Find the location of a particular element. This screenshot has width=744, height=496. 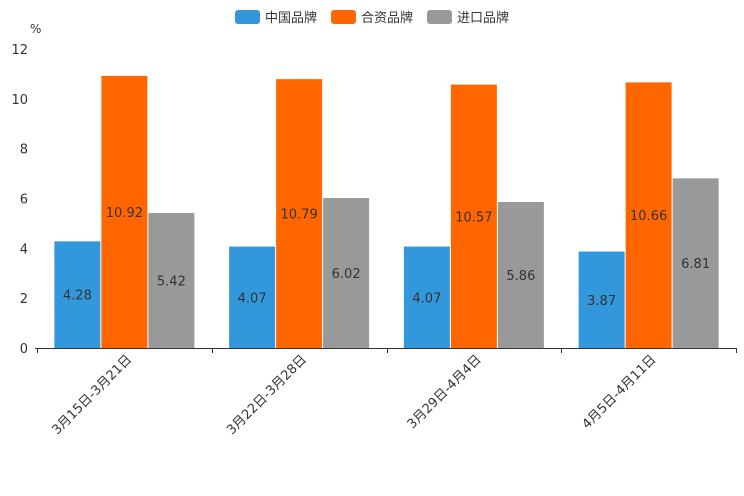

legend-label-joint-venture-brand: 合资品牌 is located at coordinates (386, 18).